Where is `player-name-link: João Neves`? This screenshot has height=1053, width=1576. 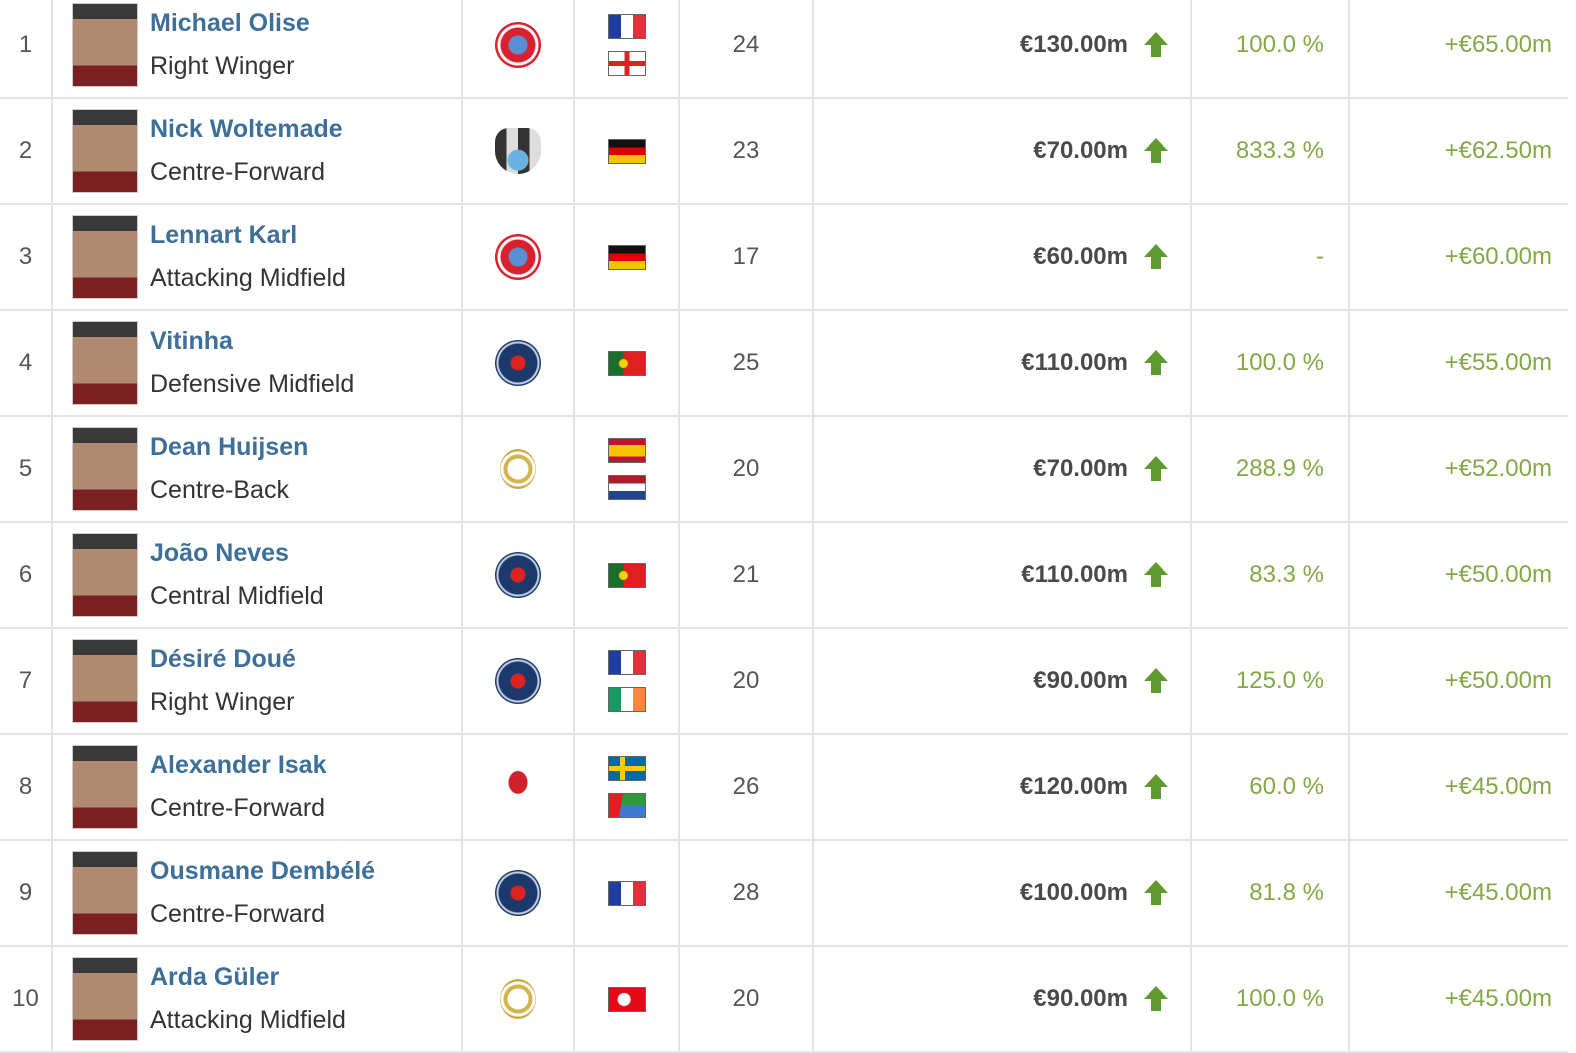
player-name-link: João Neves is located at coordinates (219, 553).